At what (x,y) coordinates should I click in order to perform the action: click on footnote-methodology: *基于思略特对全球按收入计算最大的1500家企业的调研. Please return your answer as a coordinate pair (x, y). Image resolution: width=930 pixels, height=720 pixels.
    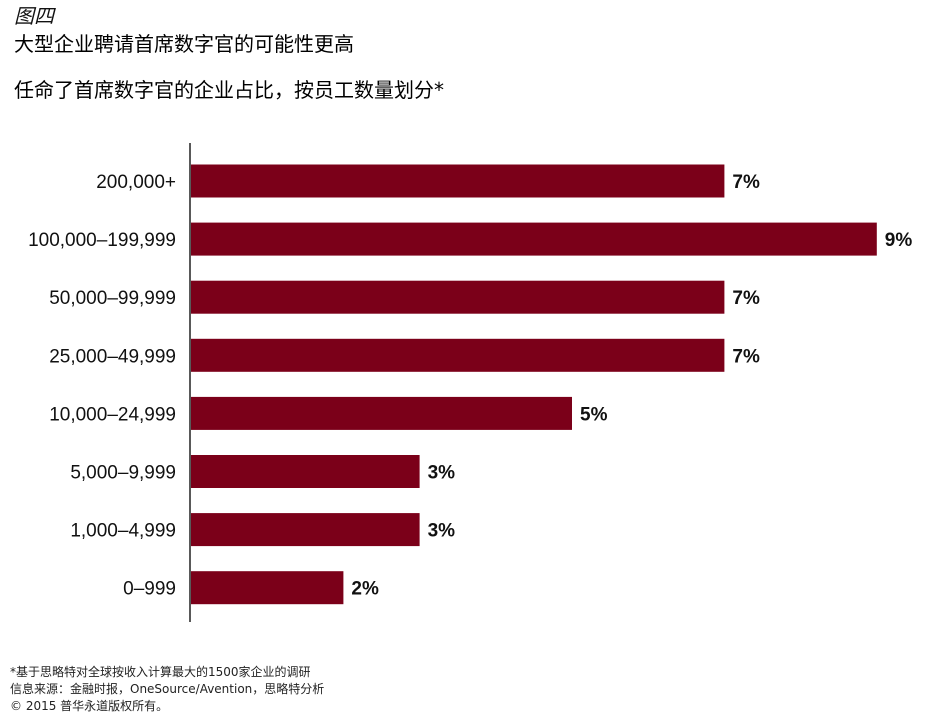
    Looking at the image, I should click on (160, 672).